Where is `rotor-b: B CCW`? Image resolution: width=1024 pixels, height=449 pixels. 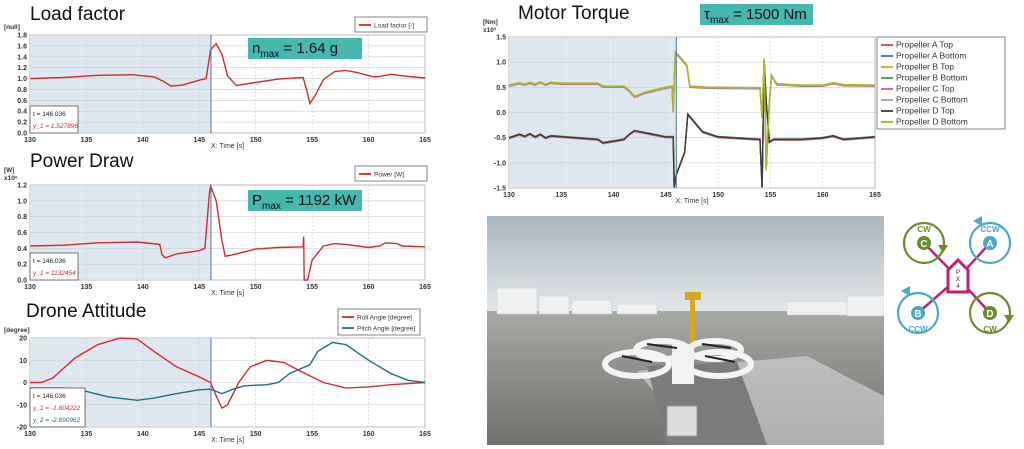
rotor-b: B CCW is located at coordinates (918, 310).